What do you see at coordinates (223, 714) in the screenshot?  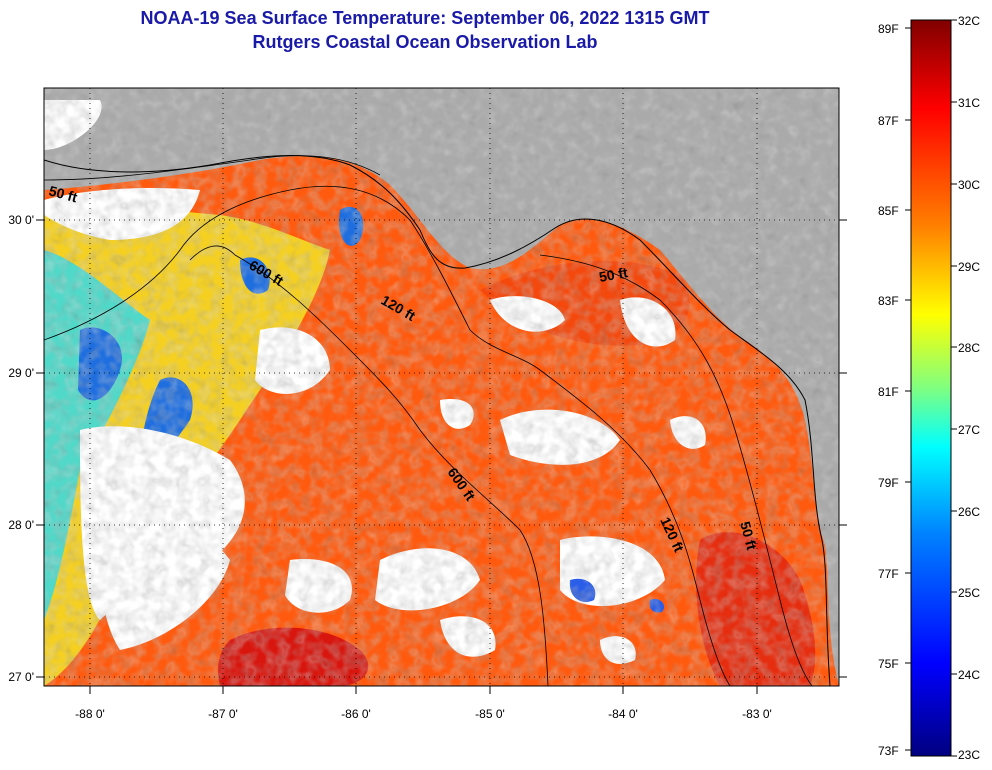 I see `lon-tick-label: -87 0'` at bounding box center [223, 714].